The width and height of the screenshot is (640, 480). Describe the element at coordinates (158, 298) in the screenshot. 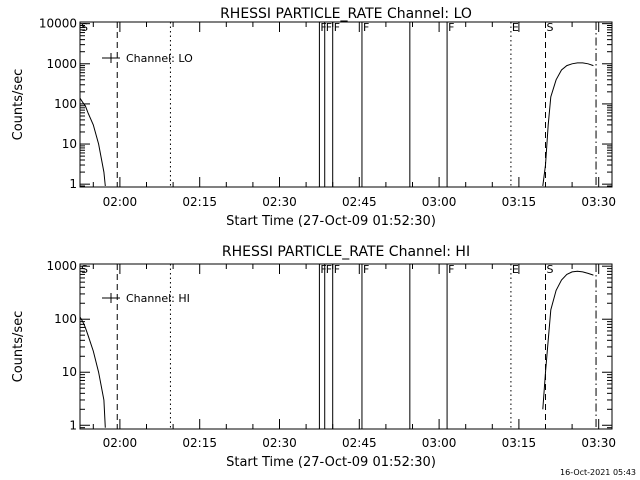

I see `legend-label: Channel: HI` at that location.